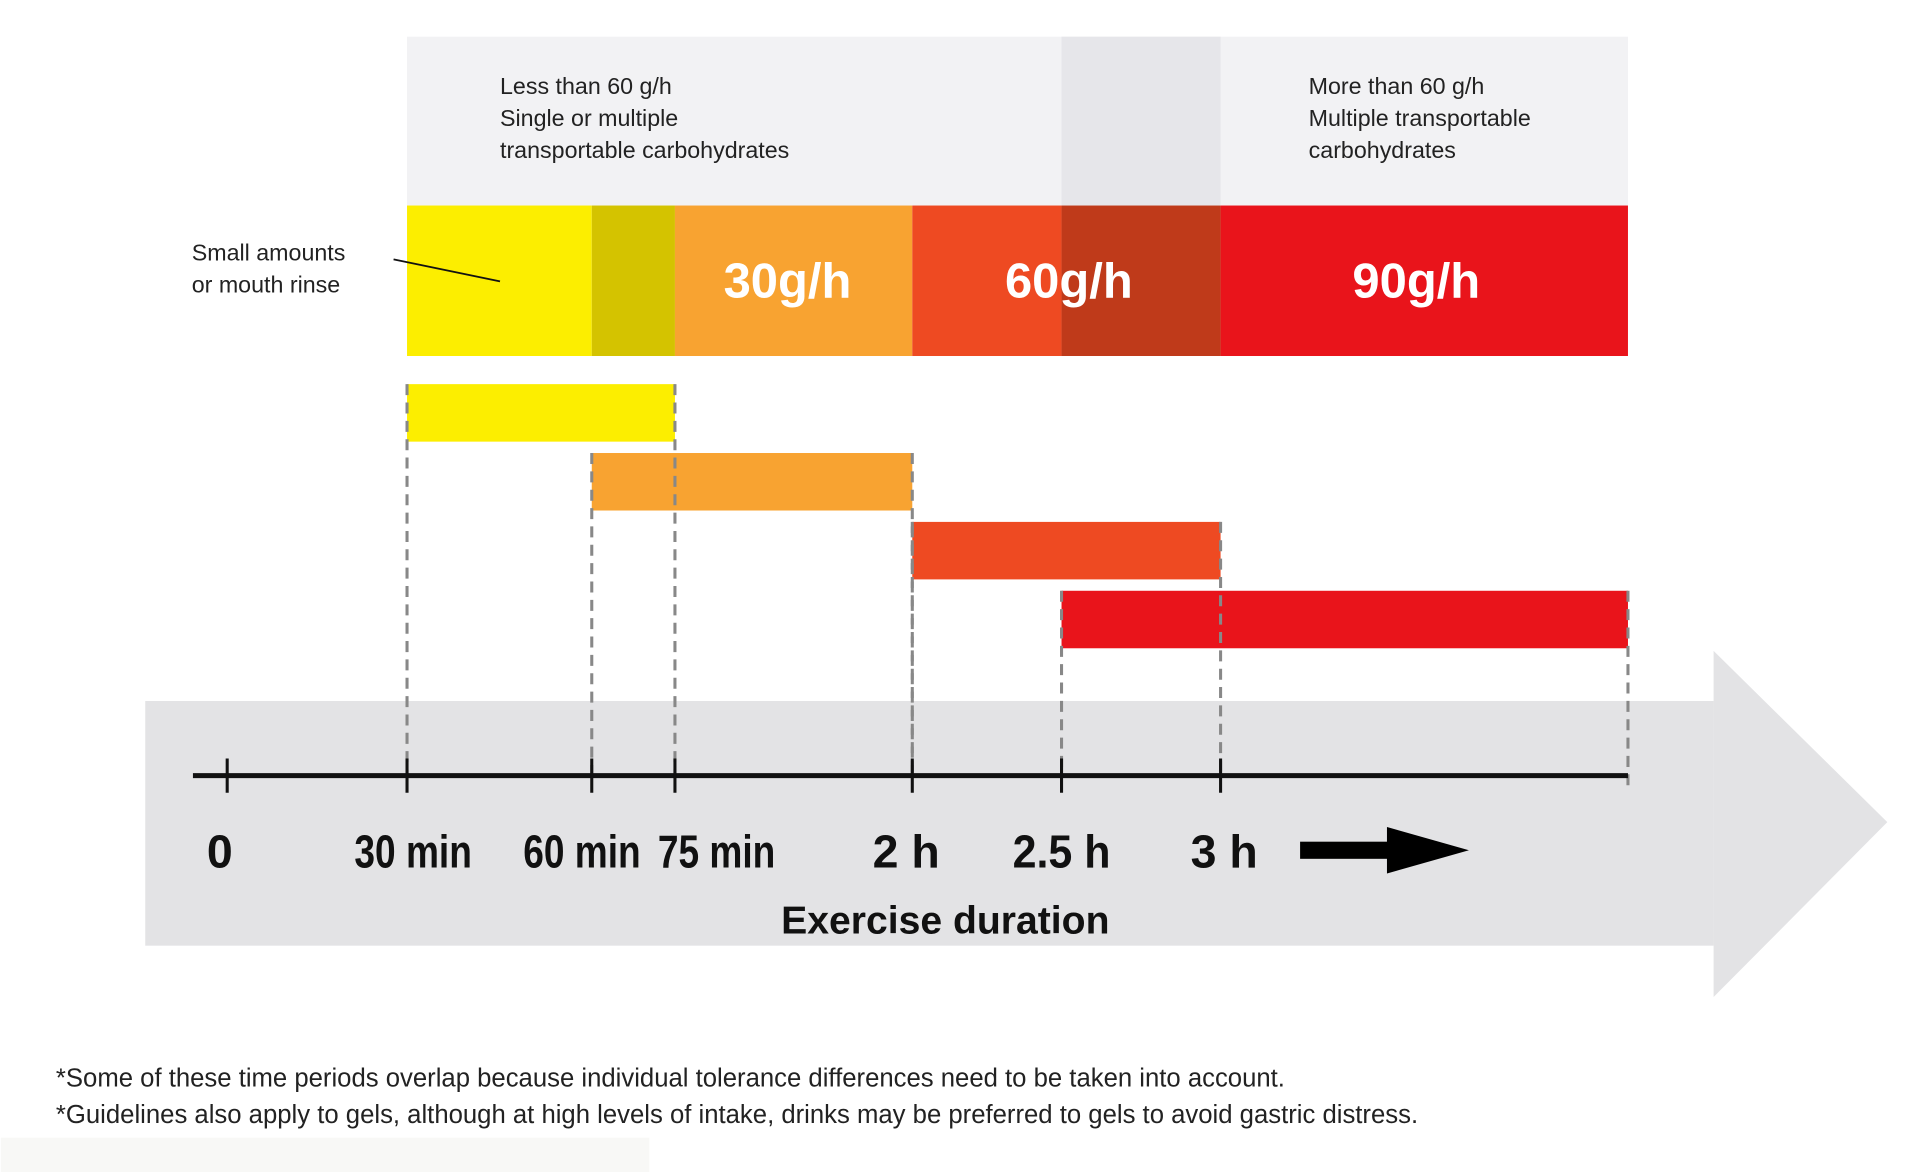 This screenshot has width=1920, height=1172. What do you see at coordinates (1416, 281) in the screenshot?
I see `rate-label: 90g/h` at bounding box center [1416, 281].